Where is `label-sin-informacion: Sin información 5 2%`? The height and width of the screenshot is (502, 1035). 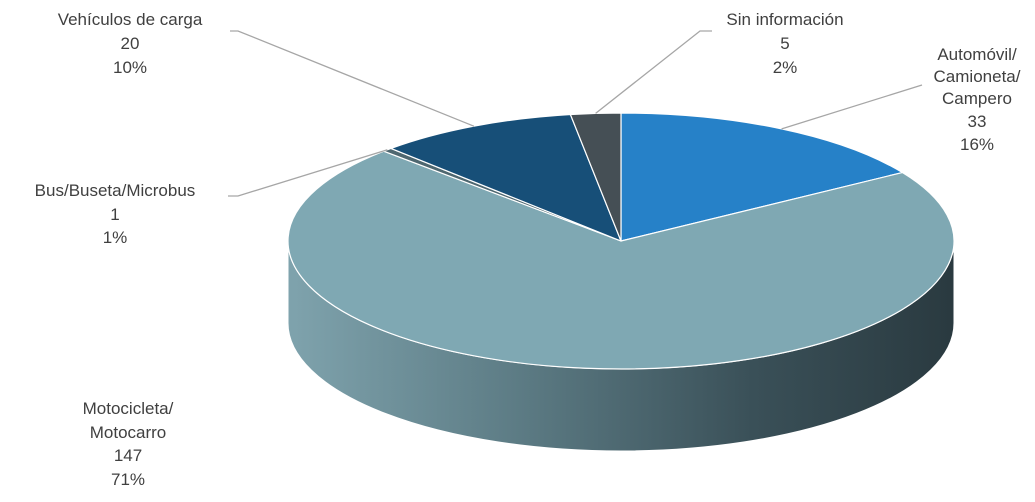
label-sin-informacion: Sin información 5 2% is located at coordinates (784, 43).